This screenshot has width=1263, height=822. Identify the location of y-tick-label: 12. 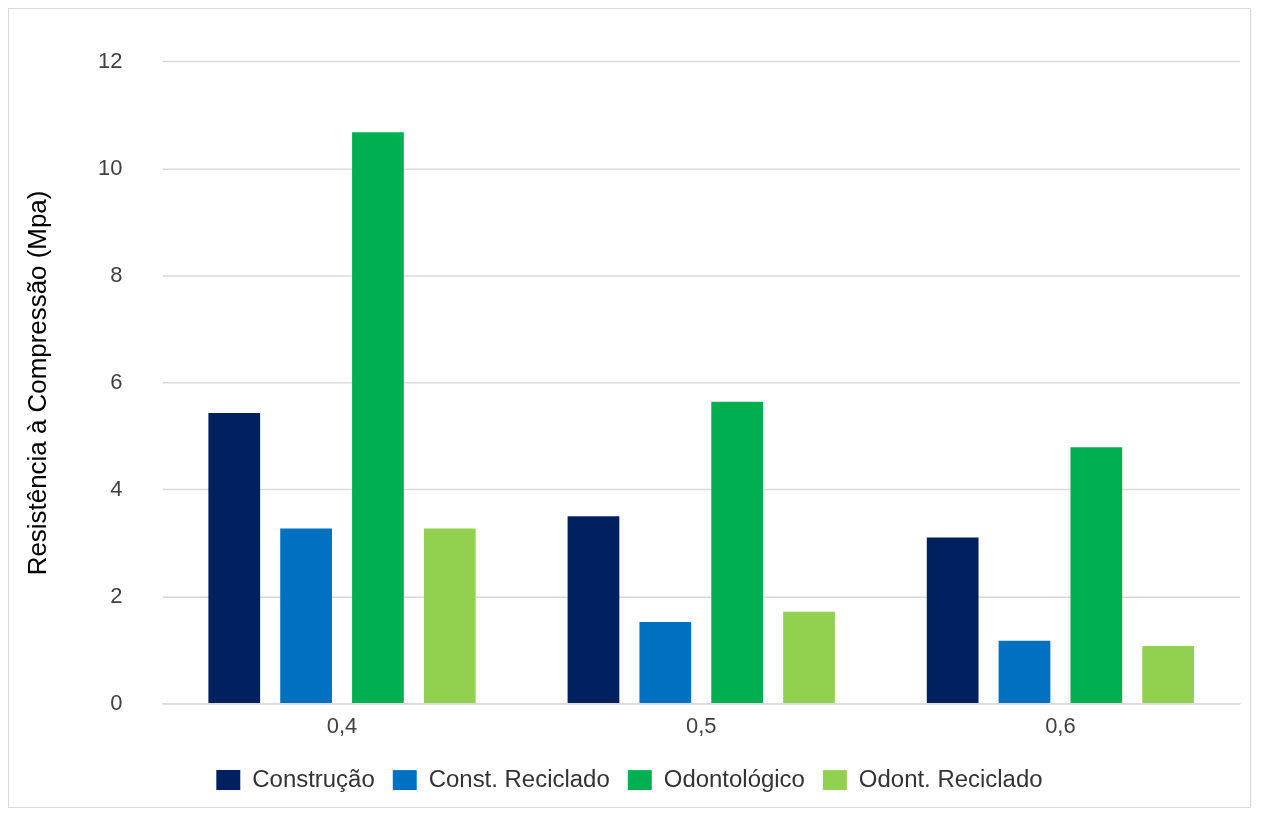
(110, 61).